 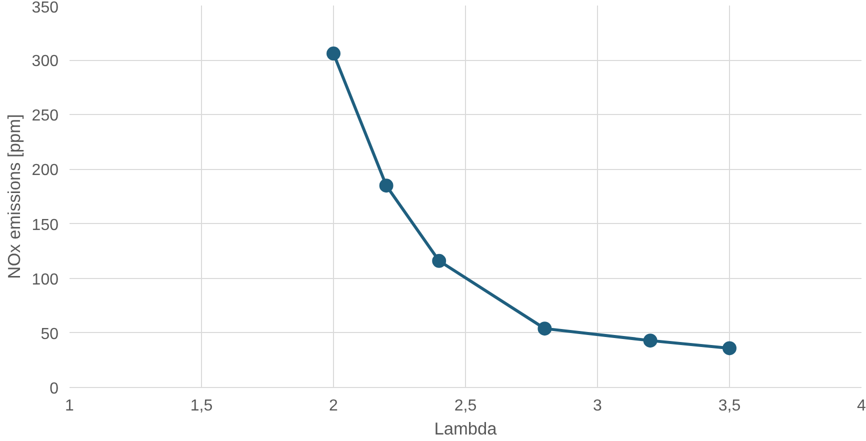 What do you see at coordinates (54, 389) in the screenshot?
I see `y-tick-label: 0` at bounding box center [54, 389].